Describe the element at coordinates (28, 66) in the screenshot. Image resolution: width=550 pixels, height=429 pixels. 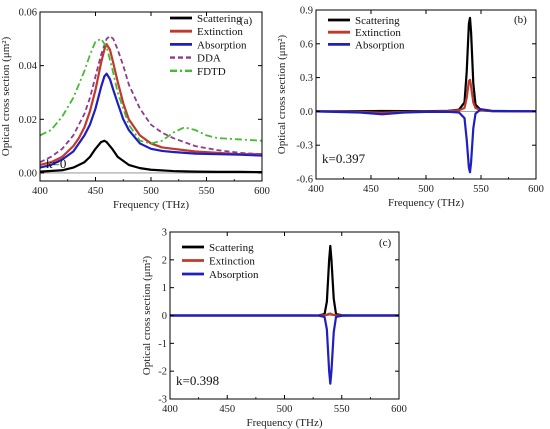
I see `y-tick-label: 0.04` at that location.